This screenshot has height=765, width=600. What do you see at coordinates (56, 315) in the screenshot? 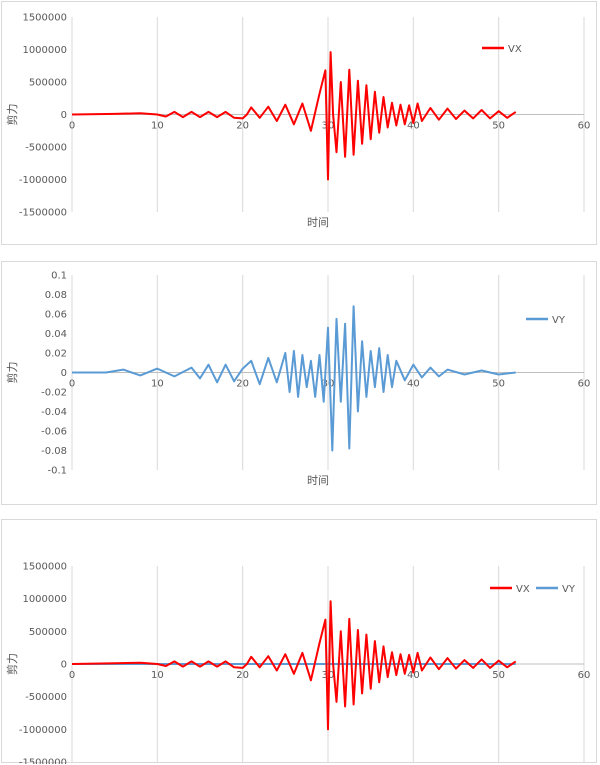
I see `c2-y-tick-label-2: 0.06` at bounding box center [56, 315].